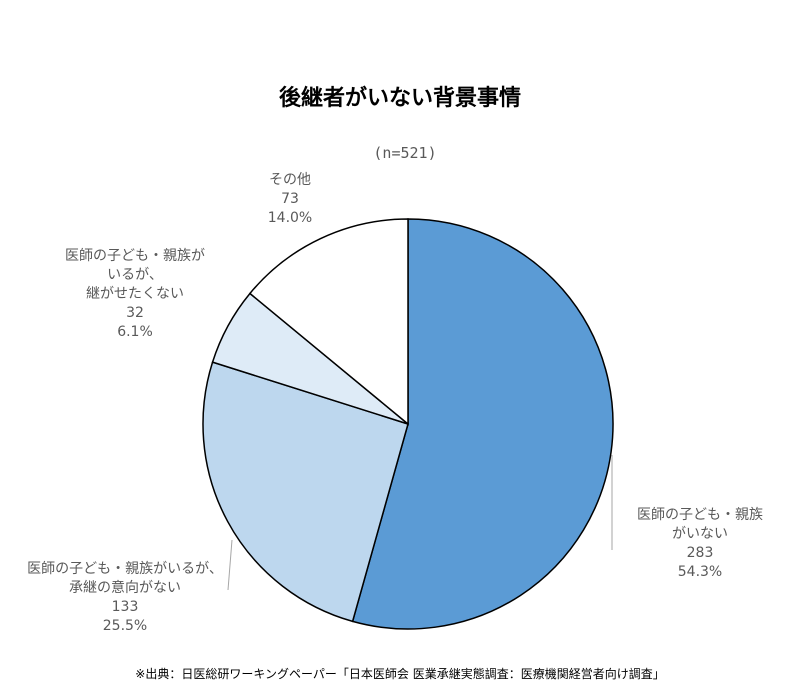  I want to click on label-text: その他, so click(290, 180).